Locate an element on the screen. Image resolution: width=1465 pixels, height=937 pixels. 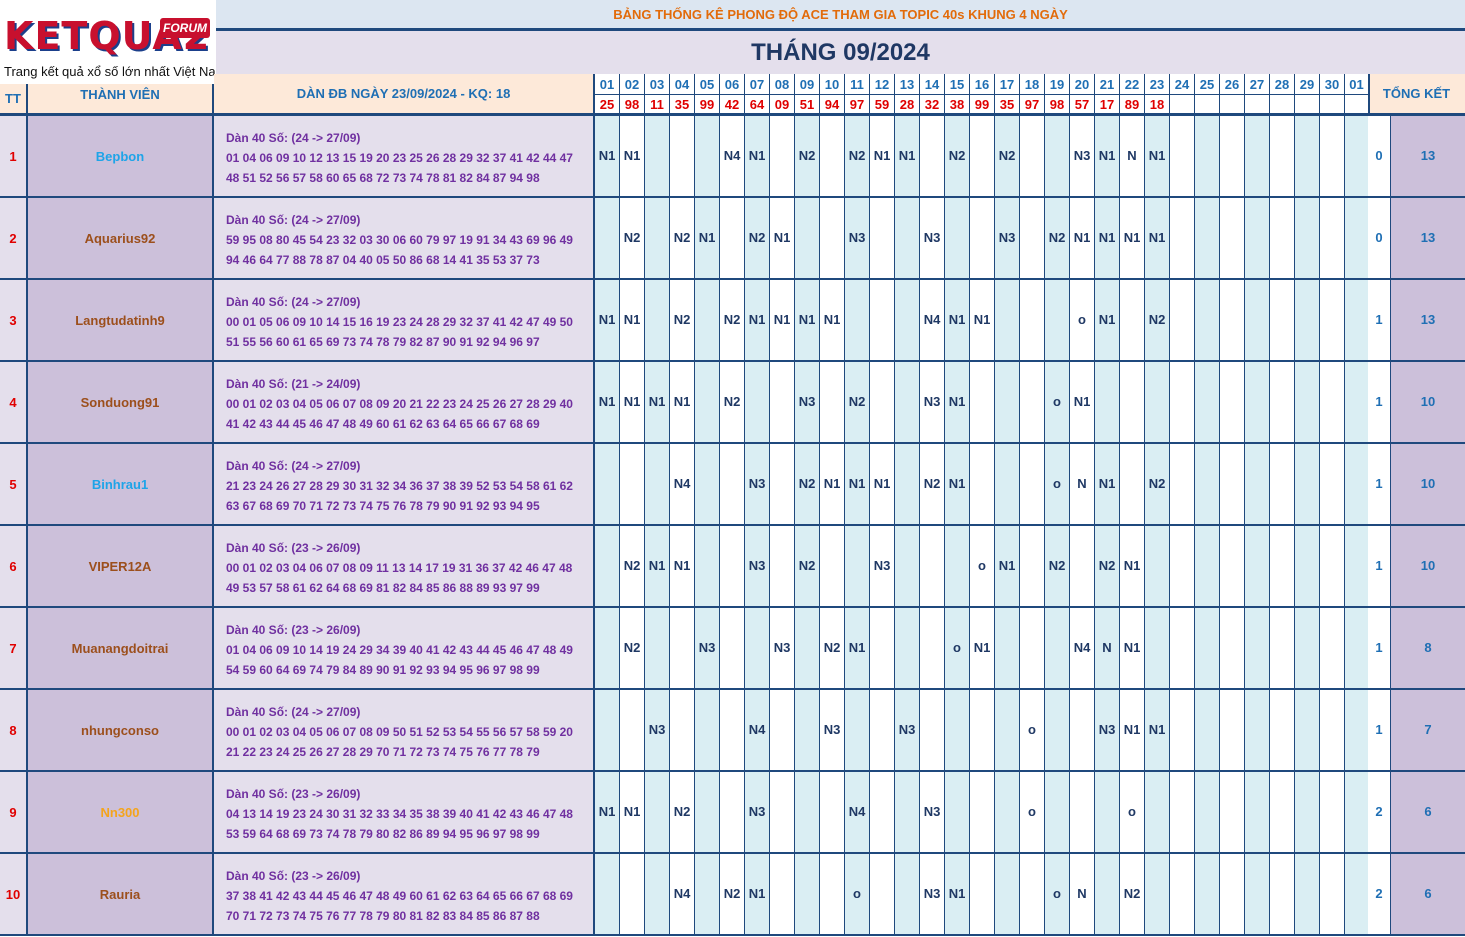
header-dan: DÀN ĐB NGÀY 23/09/2024 - KQ: 18 is located at coordinates (404, 95).